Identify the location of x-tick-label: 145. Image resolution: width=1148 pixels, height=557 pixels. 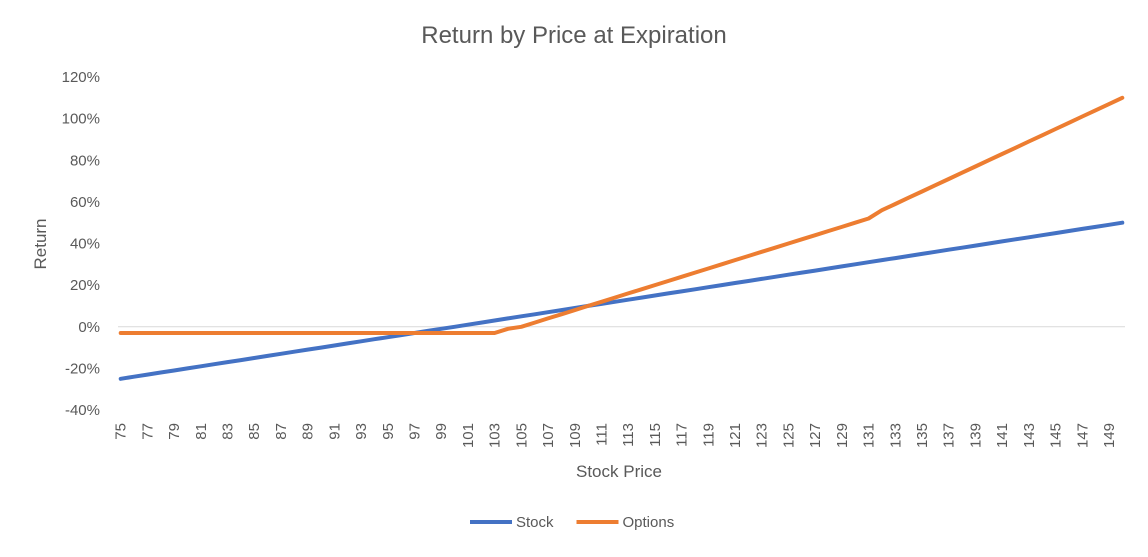
(1056, 435).